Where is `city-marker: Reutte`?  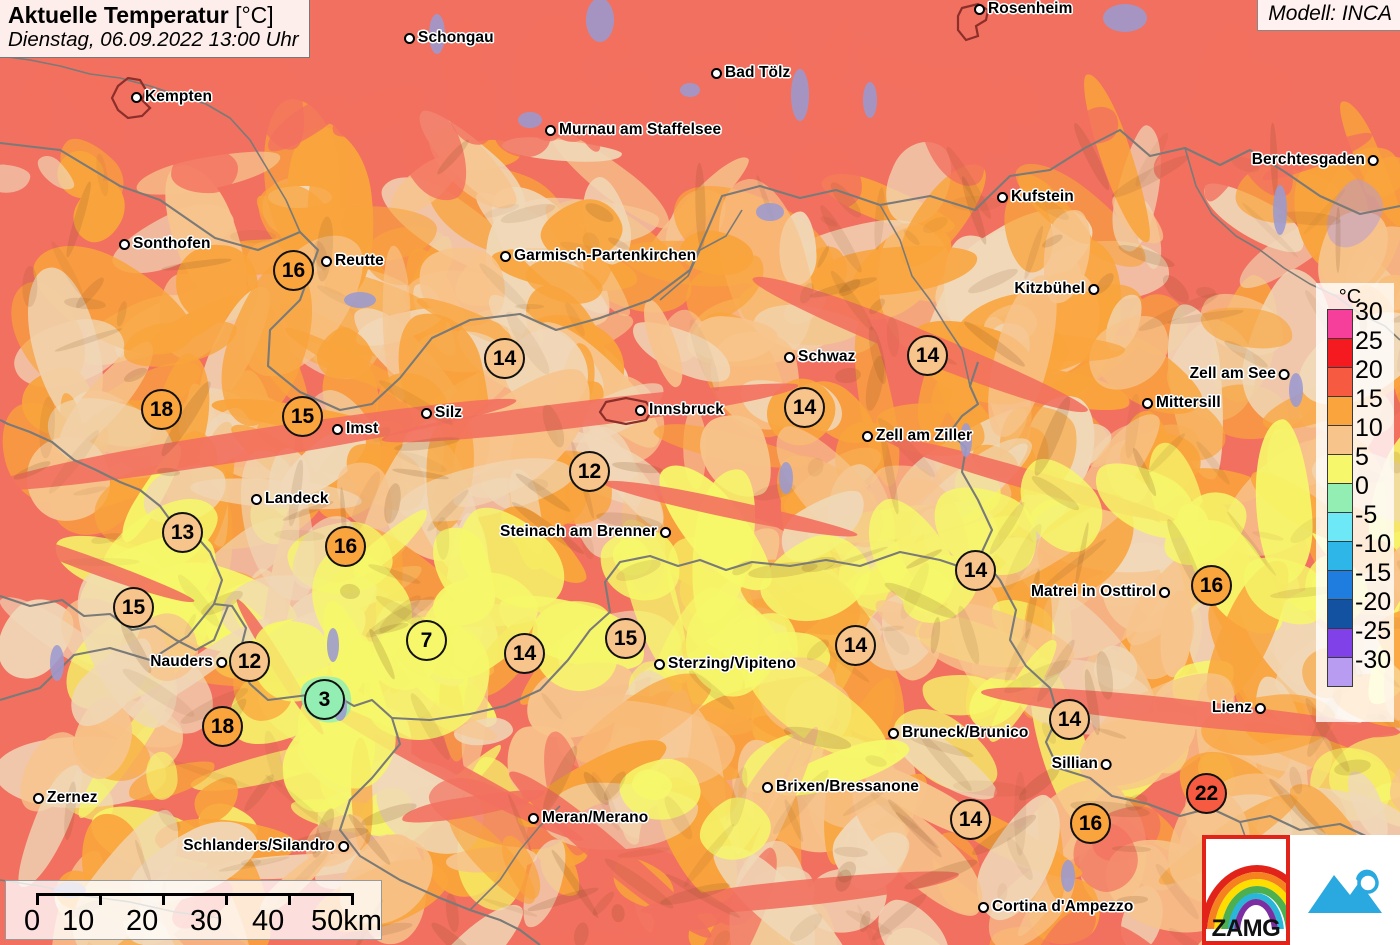 city-marker: Reutte is located at coordinates (354, 261).